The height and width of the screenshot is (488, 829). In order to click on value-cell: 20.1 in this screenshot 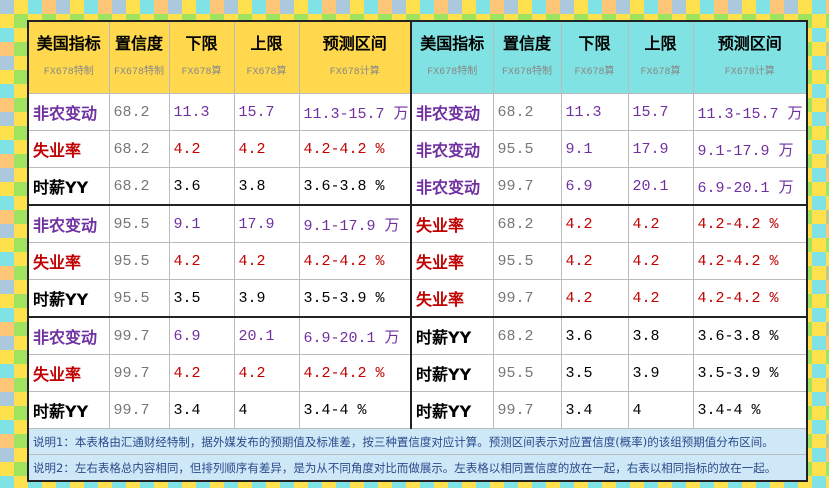, I will do `click(660, 186)`.